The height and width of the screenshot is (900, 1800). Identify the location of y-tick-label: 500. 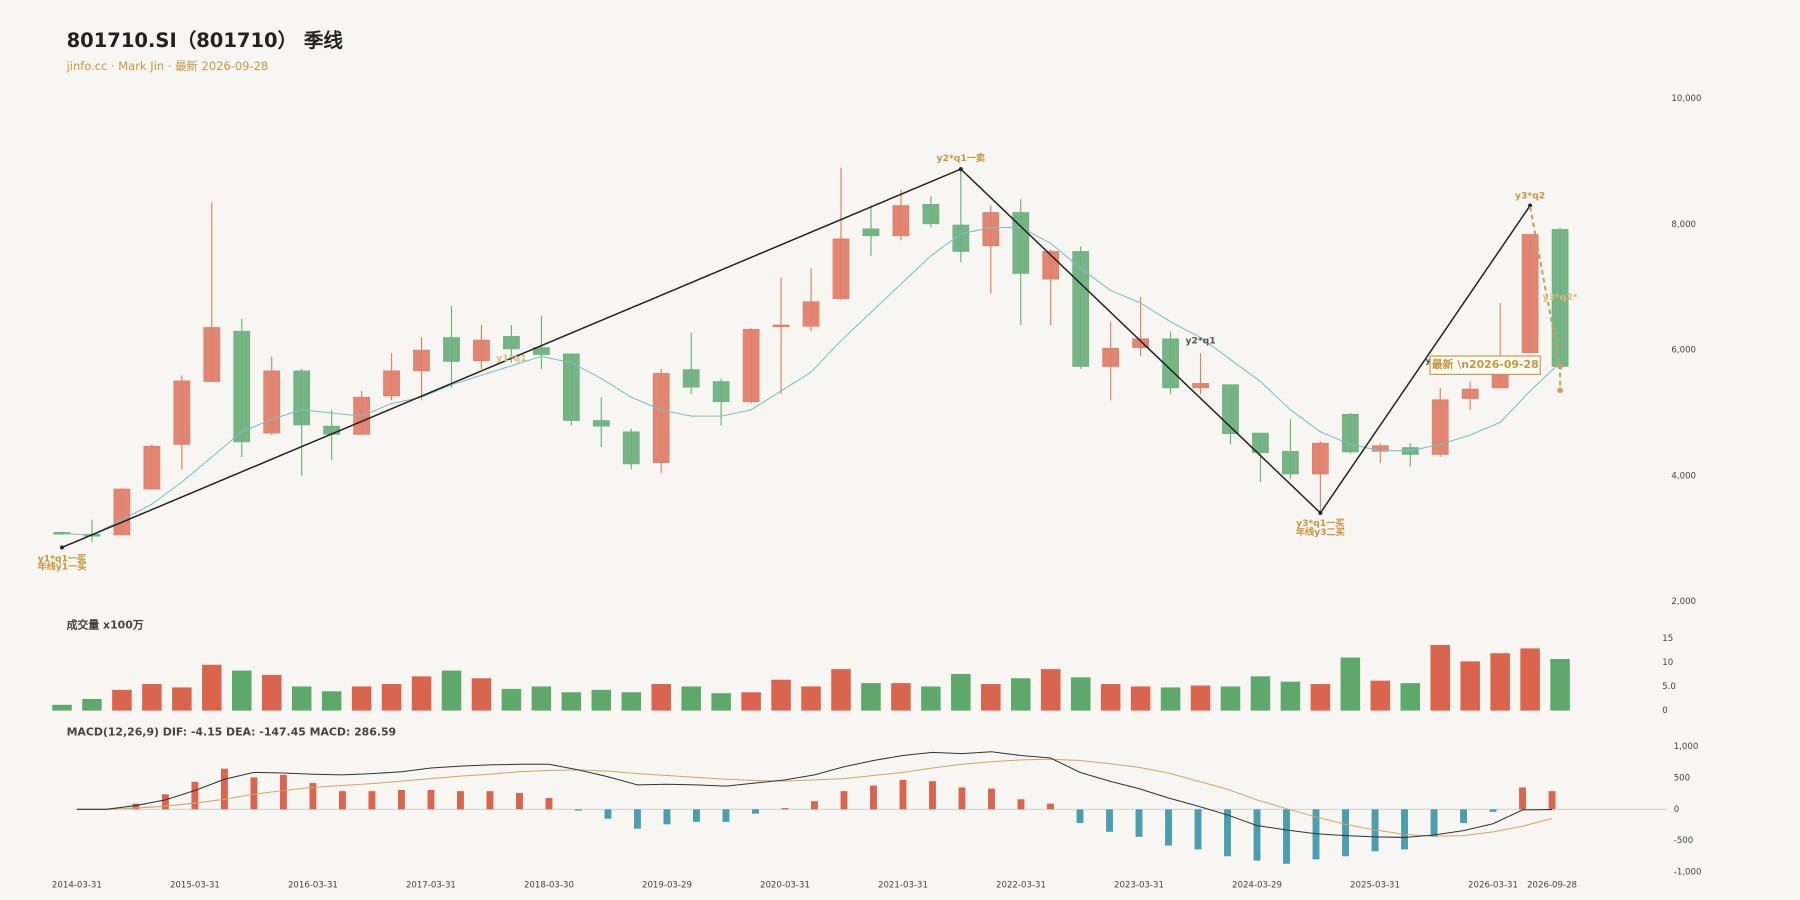
(1682, 779).